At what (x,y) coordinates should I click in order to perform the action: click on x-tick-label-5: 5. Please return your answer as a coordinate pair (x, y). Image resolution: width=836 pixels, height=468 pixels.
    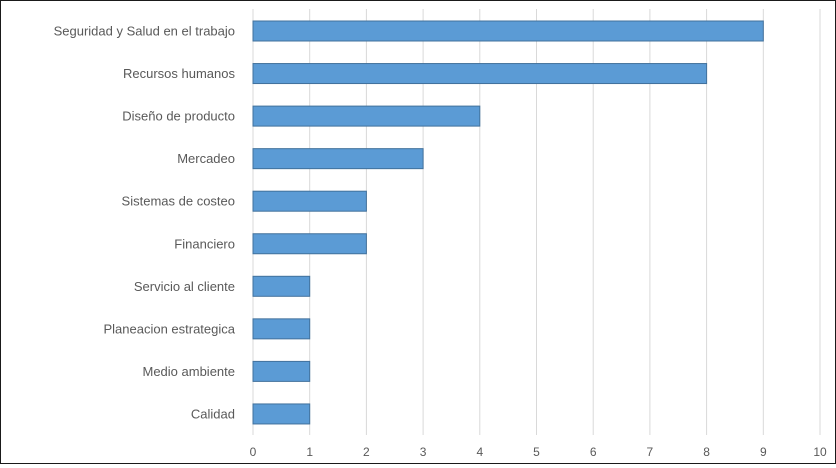
    Looking at the image, I should click on (536, 452).